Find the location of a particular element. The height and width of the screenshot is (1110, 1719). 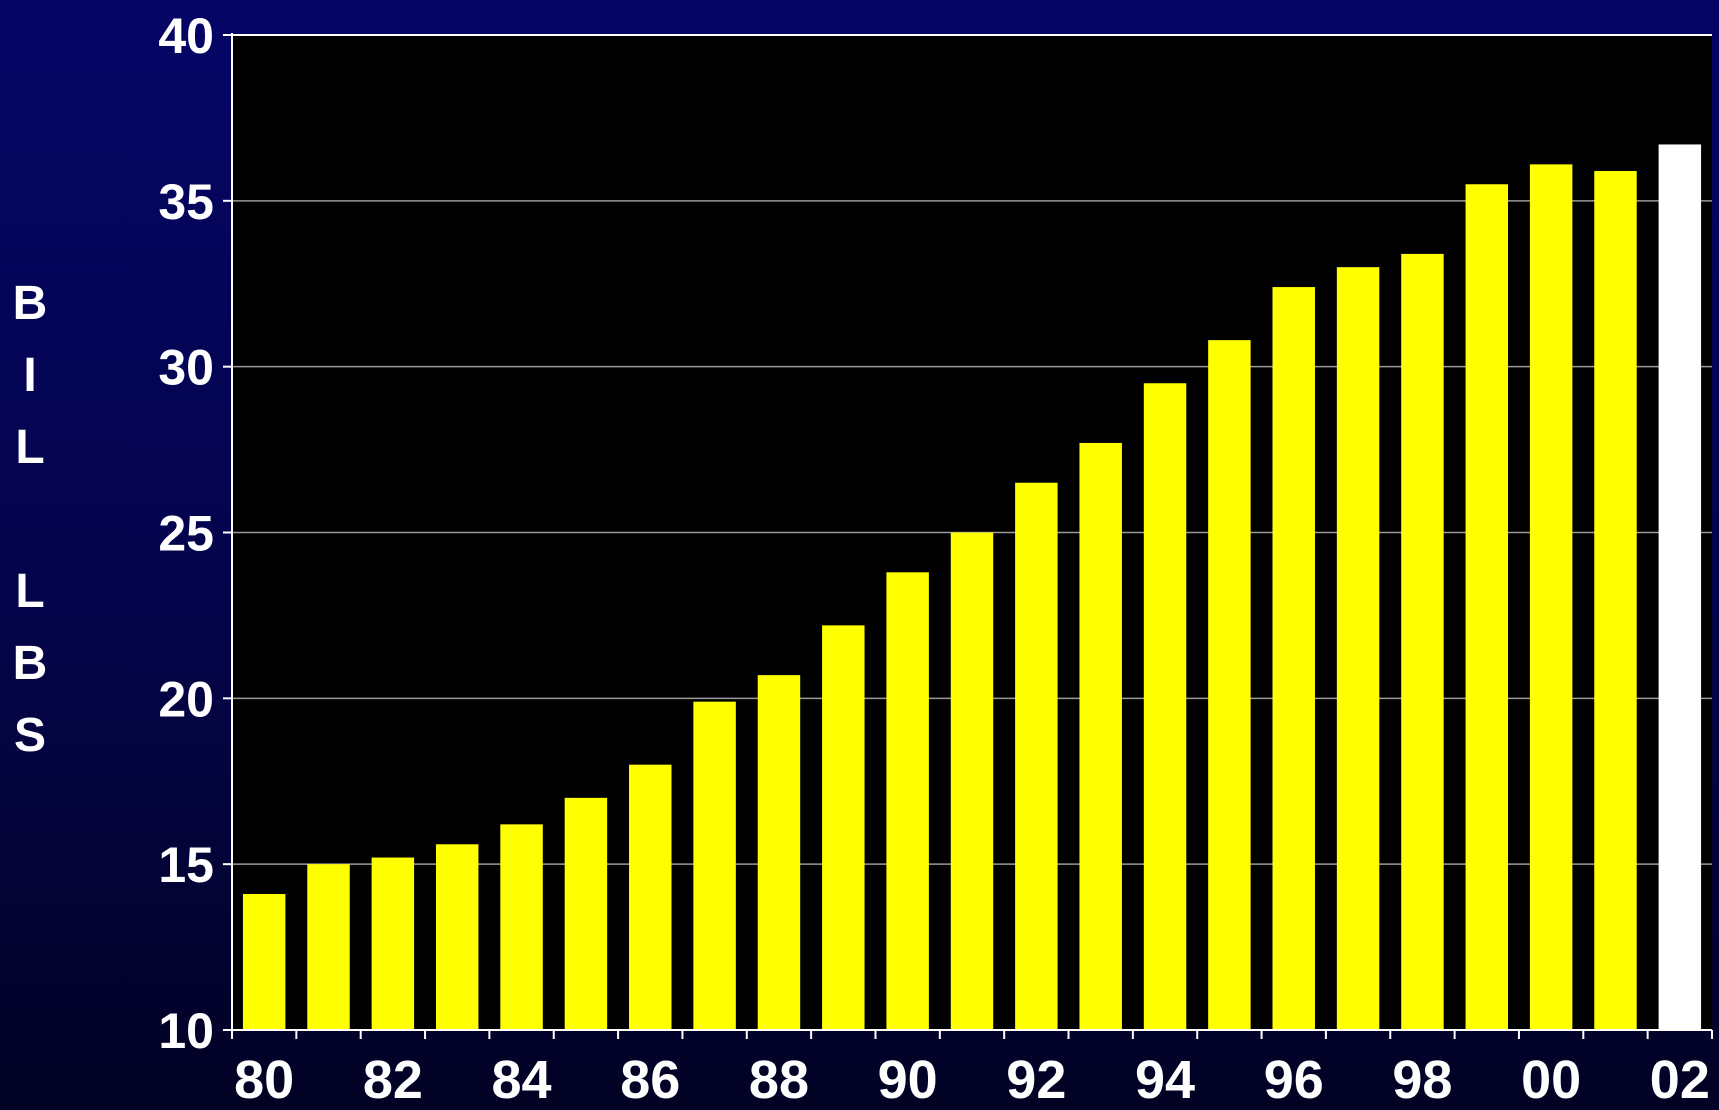

x-tick-label: 94 is located at coordinates (1165, 1080).